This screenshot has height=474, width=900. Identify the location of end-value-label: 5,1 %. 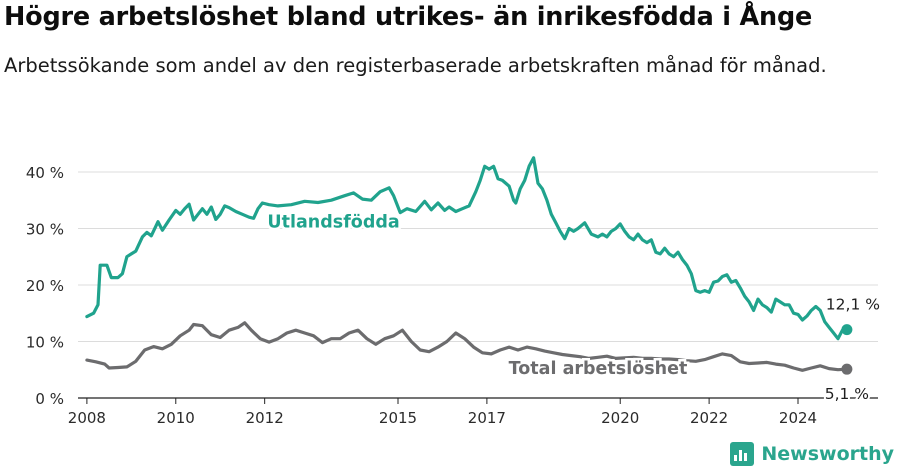
(847, 394).